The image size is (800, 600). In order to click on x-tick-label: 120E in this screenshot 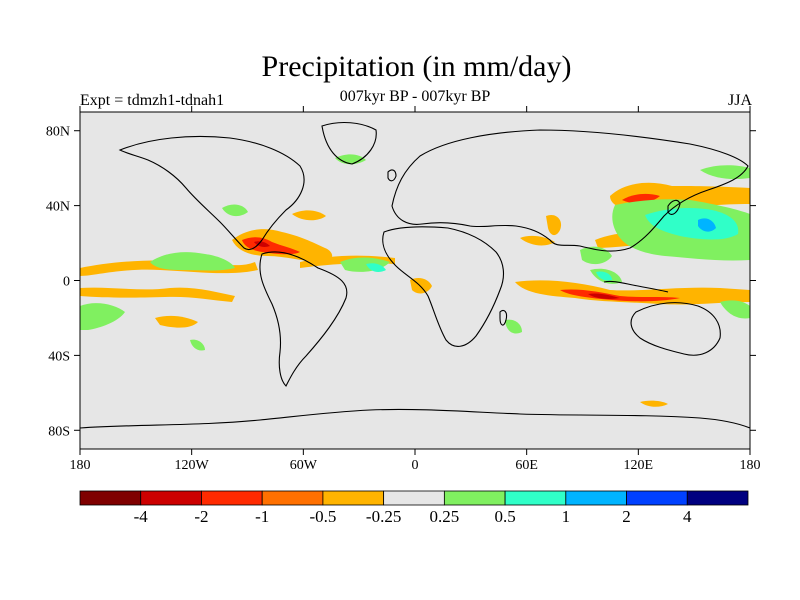, I will do `click(639, 465)`.